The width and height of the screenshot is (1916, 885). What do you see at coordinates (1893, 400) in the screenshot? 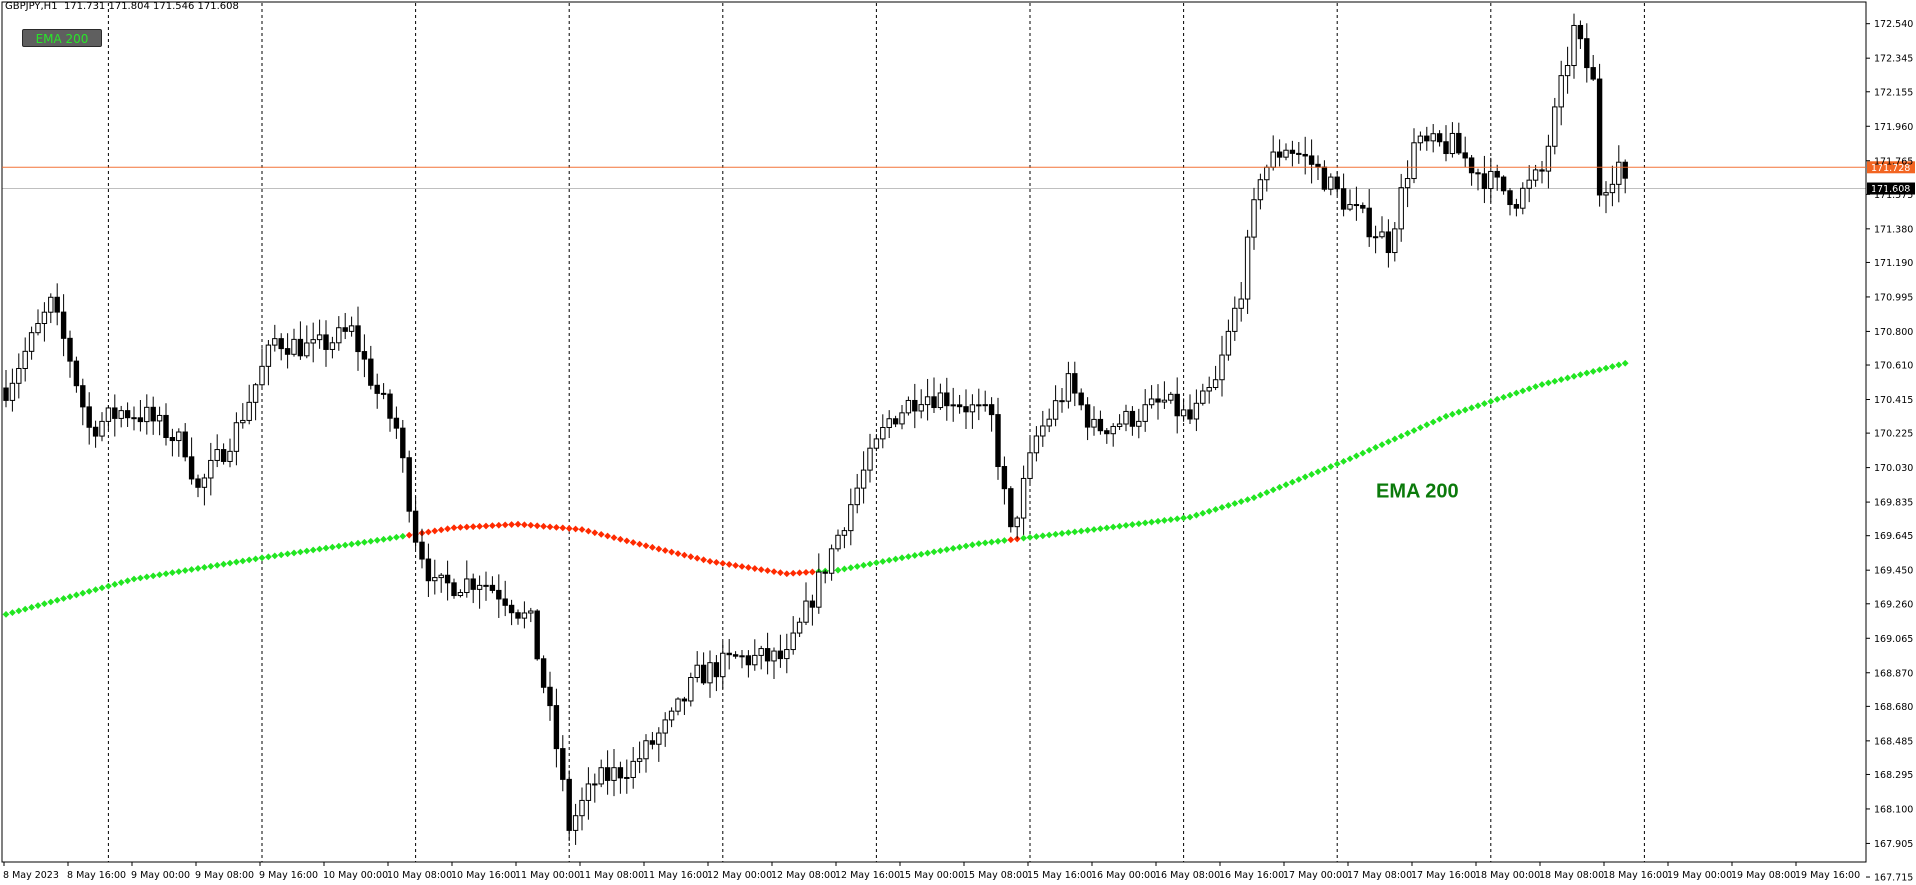
I see `y-tick-label: 170.415` at bounding box center [1893, 400].